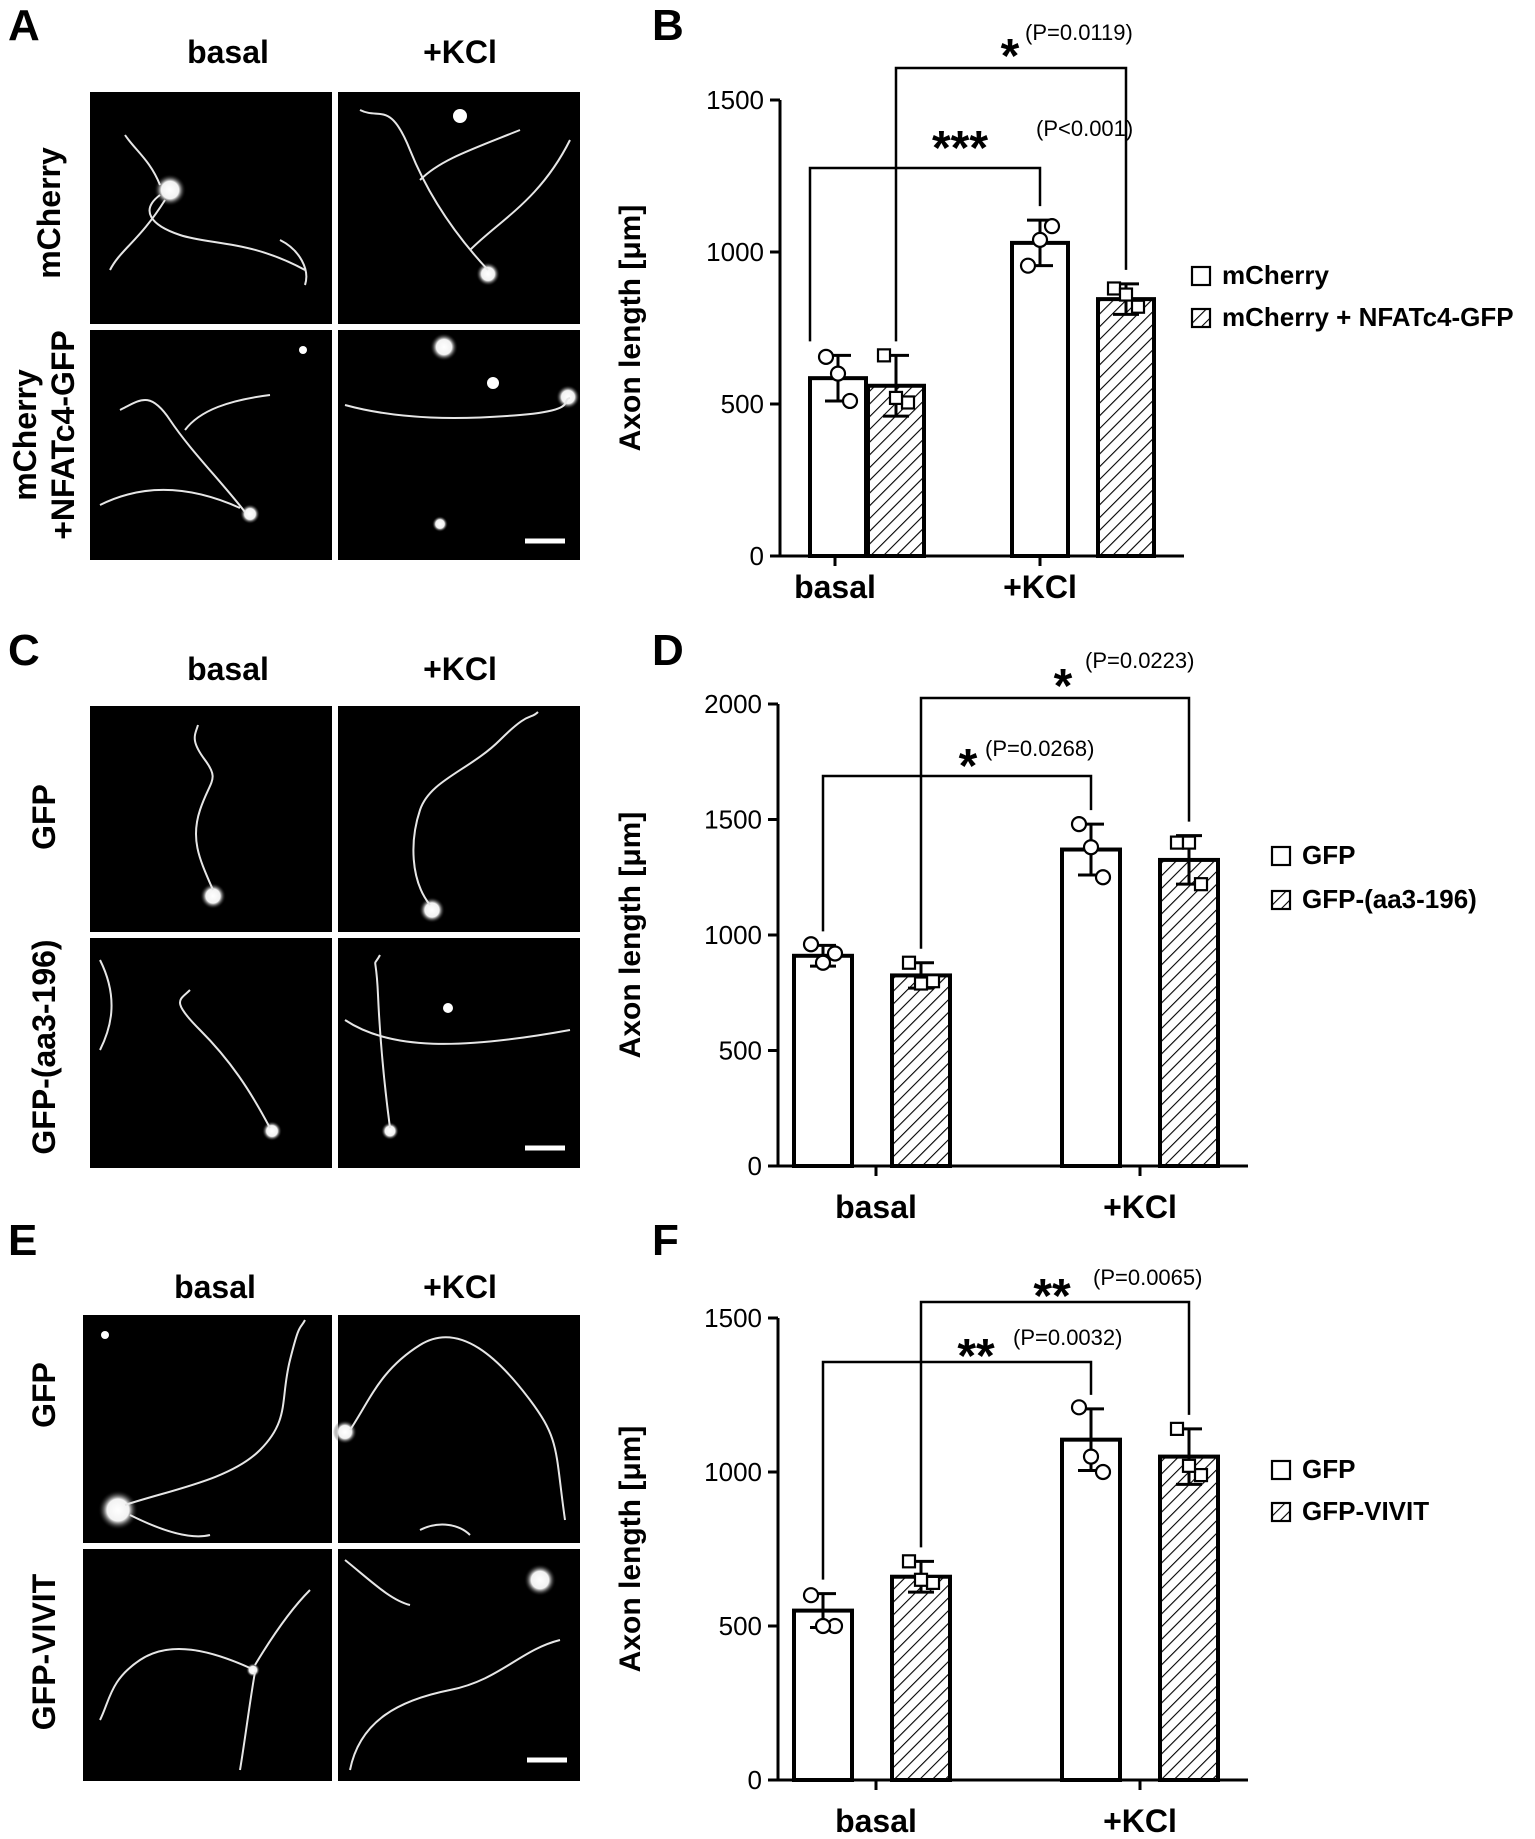 The width and height of the screenshot is (1535, 1839). What do you see at coordinates (630, 935) in the screenshot?
I see `chart-d-y-axis-label: Axon length [μm]` at bounding box center [630, 935].